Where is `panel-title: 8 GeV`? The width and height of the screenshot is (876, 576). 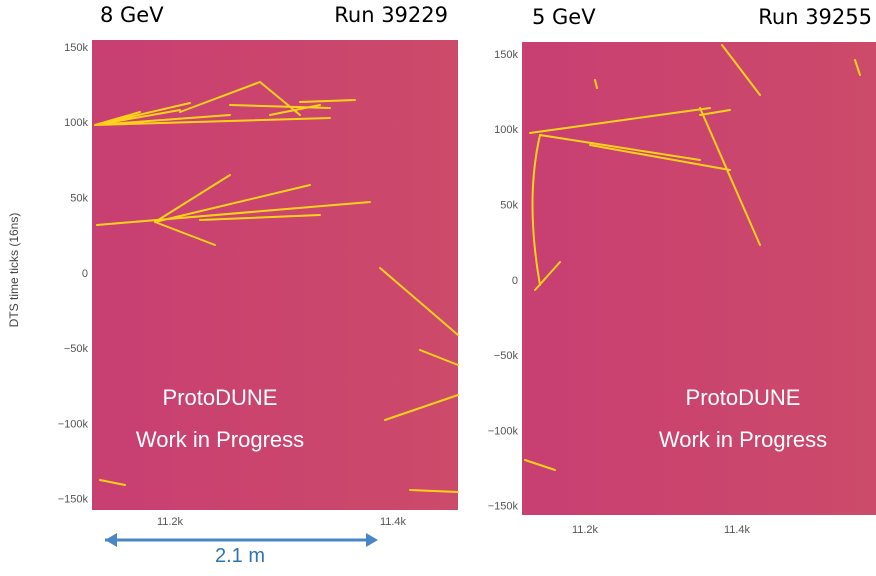 panel-title: 8 GeV is located at coordinates (132, 15).